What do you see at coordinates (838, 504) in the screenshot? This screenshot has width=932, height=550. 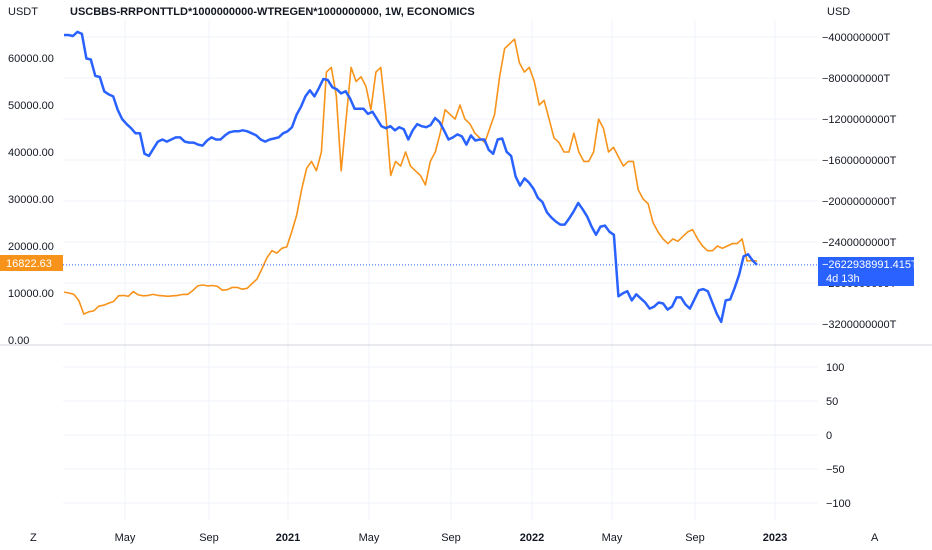 I see `osc-y-tick-label: −100` at bounding box center [838, 504].